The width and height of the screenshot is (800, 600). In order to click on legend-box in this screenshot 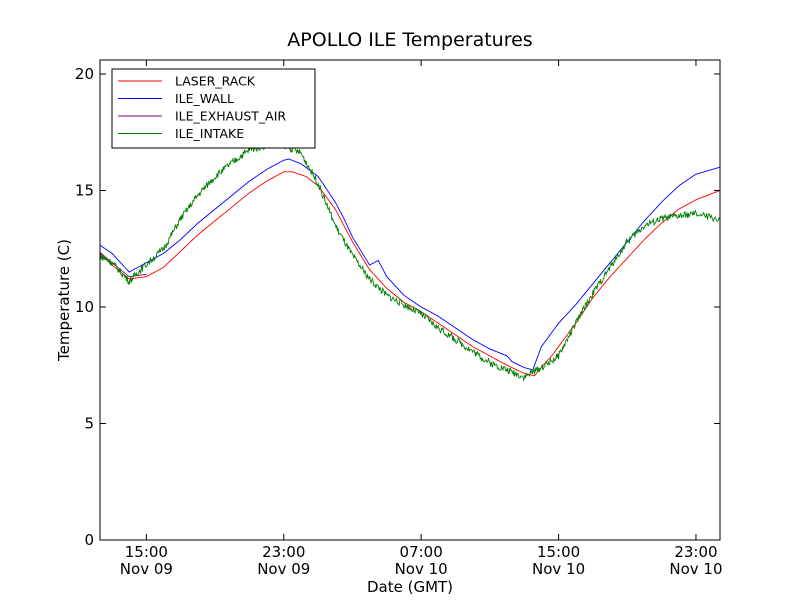, I will do `click(213, 108)`.